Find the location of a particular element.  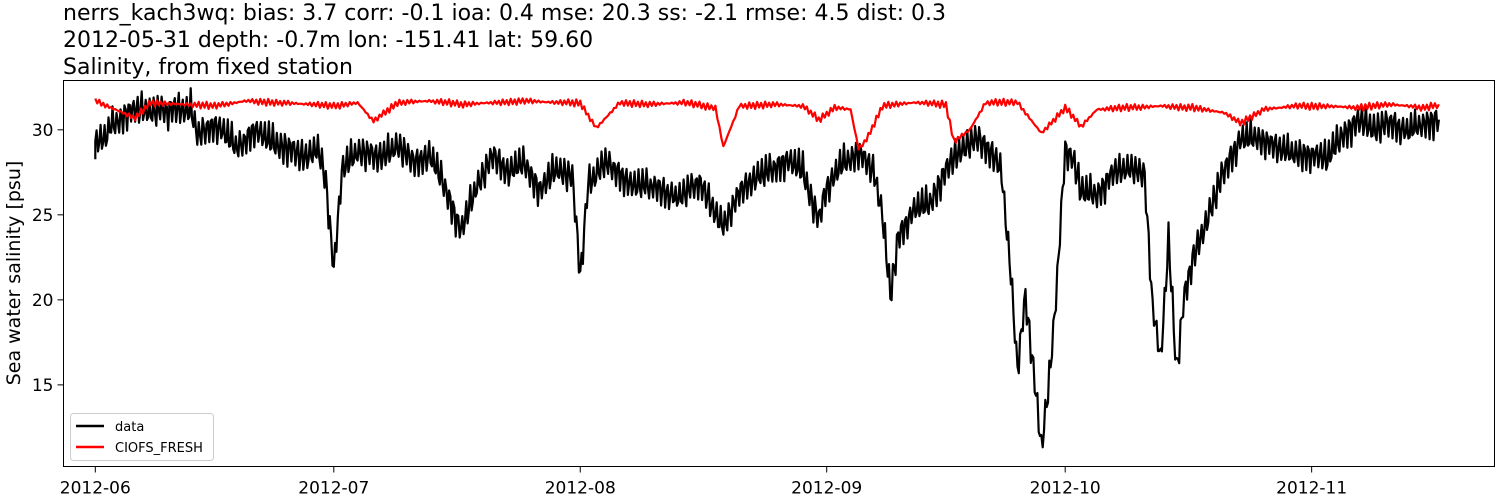

legend-label-data: data is located at coordinates (129, 427).